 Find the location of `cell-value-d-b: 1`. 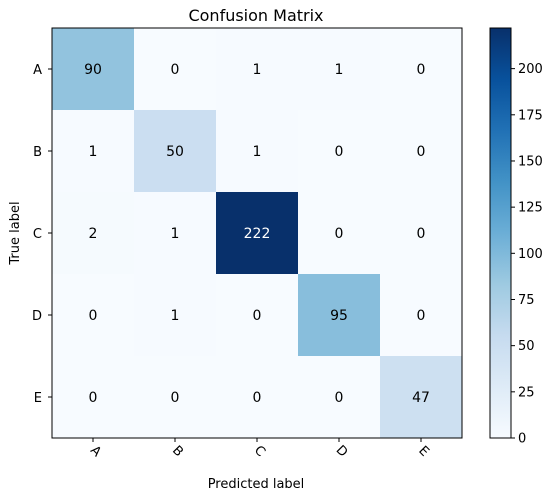

cell-value-d-b: 1 is located at coordinates (175, 316).